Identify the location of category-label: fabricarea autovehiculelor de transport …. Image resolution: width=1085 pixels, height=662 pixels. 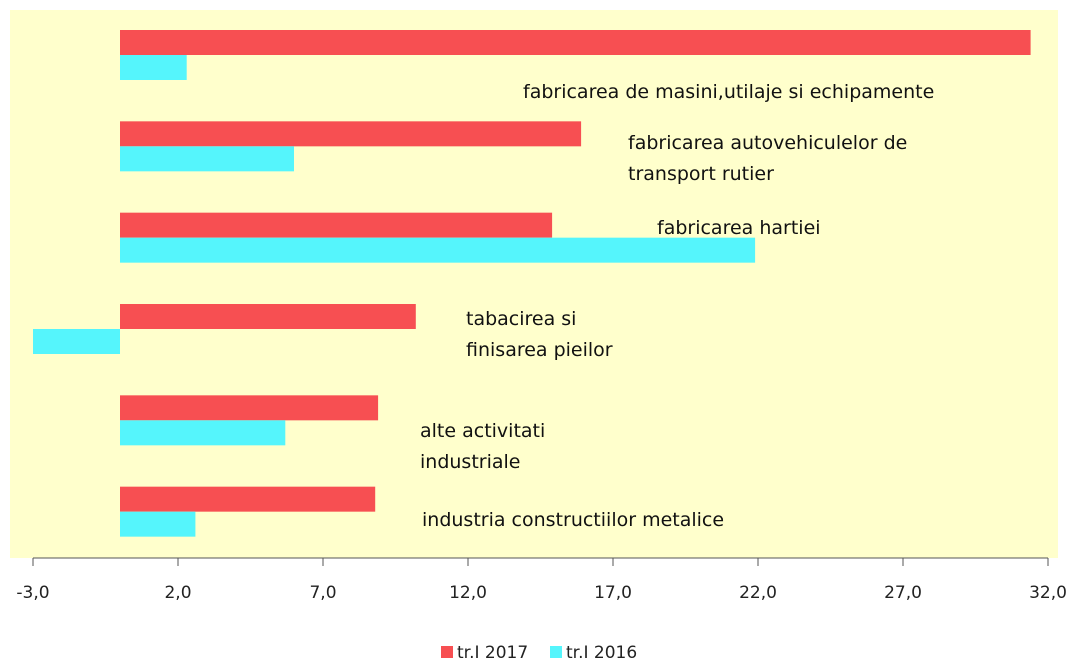
(768, 158).